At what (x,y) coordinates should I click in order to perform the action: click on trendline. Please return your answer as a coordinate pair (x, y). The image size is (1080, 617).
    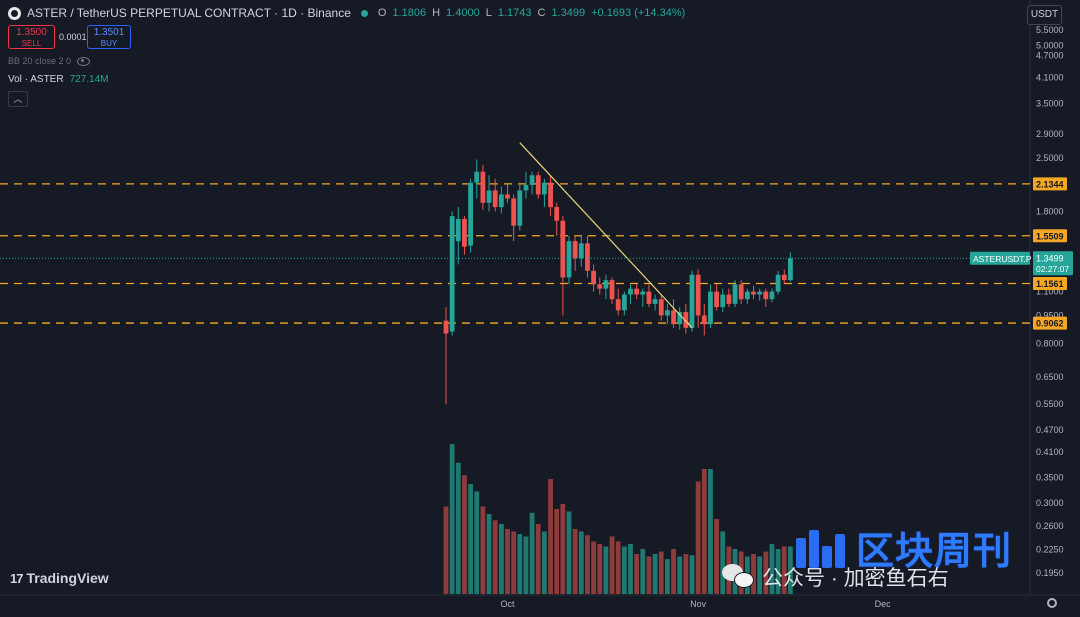
    Looking at the image, I should click on (606, 235).